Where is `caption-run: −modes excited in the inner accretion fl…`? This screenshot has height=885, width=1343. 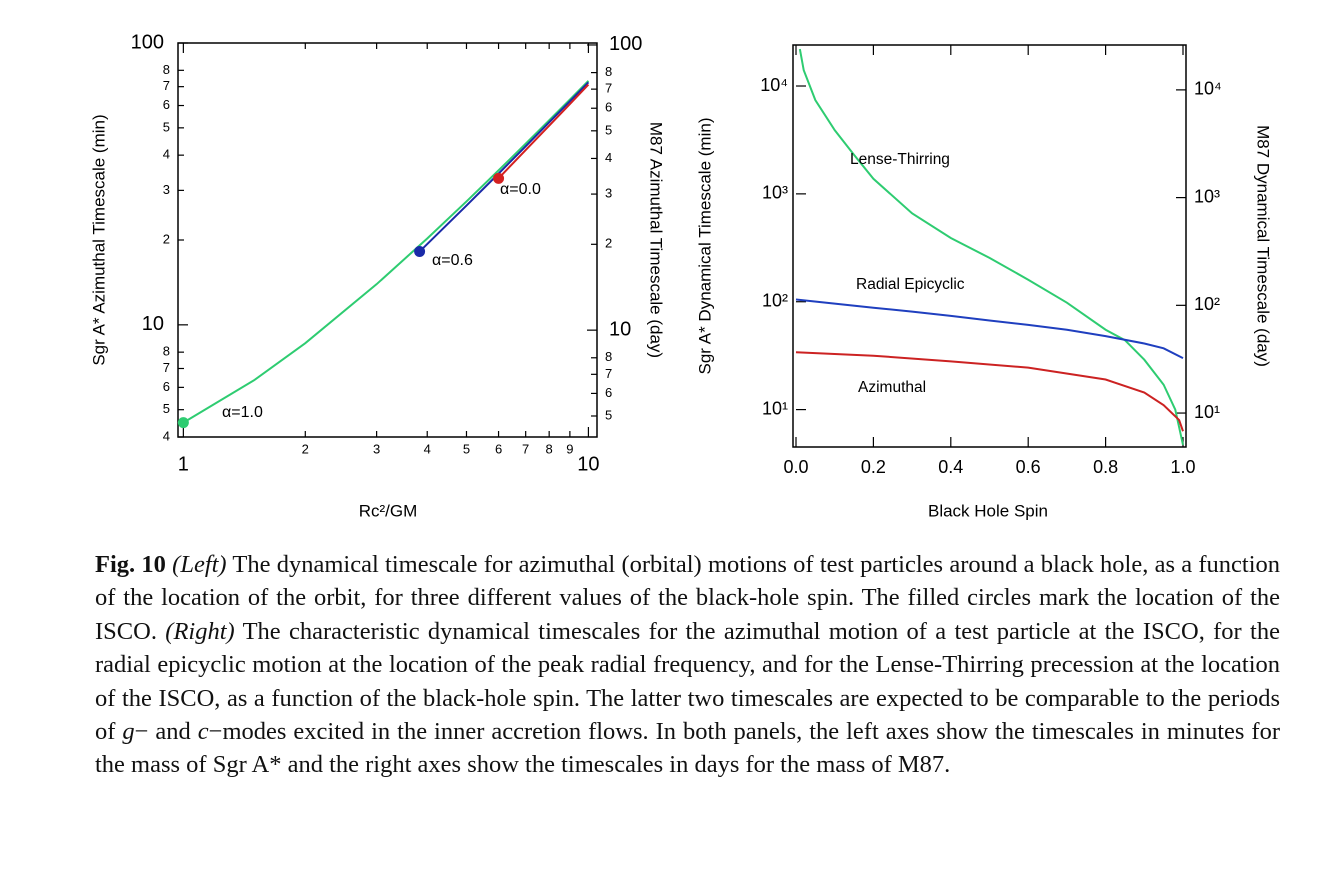
caption-run: −modes excited in the inner accretion fl… is located at coordinates (687, 748).